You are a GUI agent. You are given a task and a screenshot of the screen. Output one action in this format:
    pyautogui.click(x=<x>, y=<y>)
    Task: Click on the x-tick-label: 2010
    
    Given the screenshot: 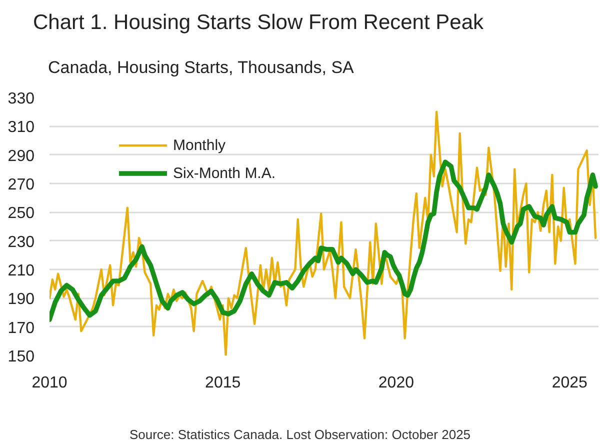 What is the action you would take?
    pyautogui.click(x=50, y=383)
    